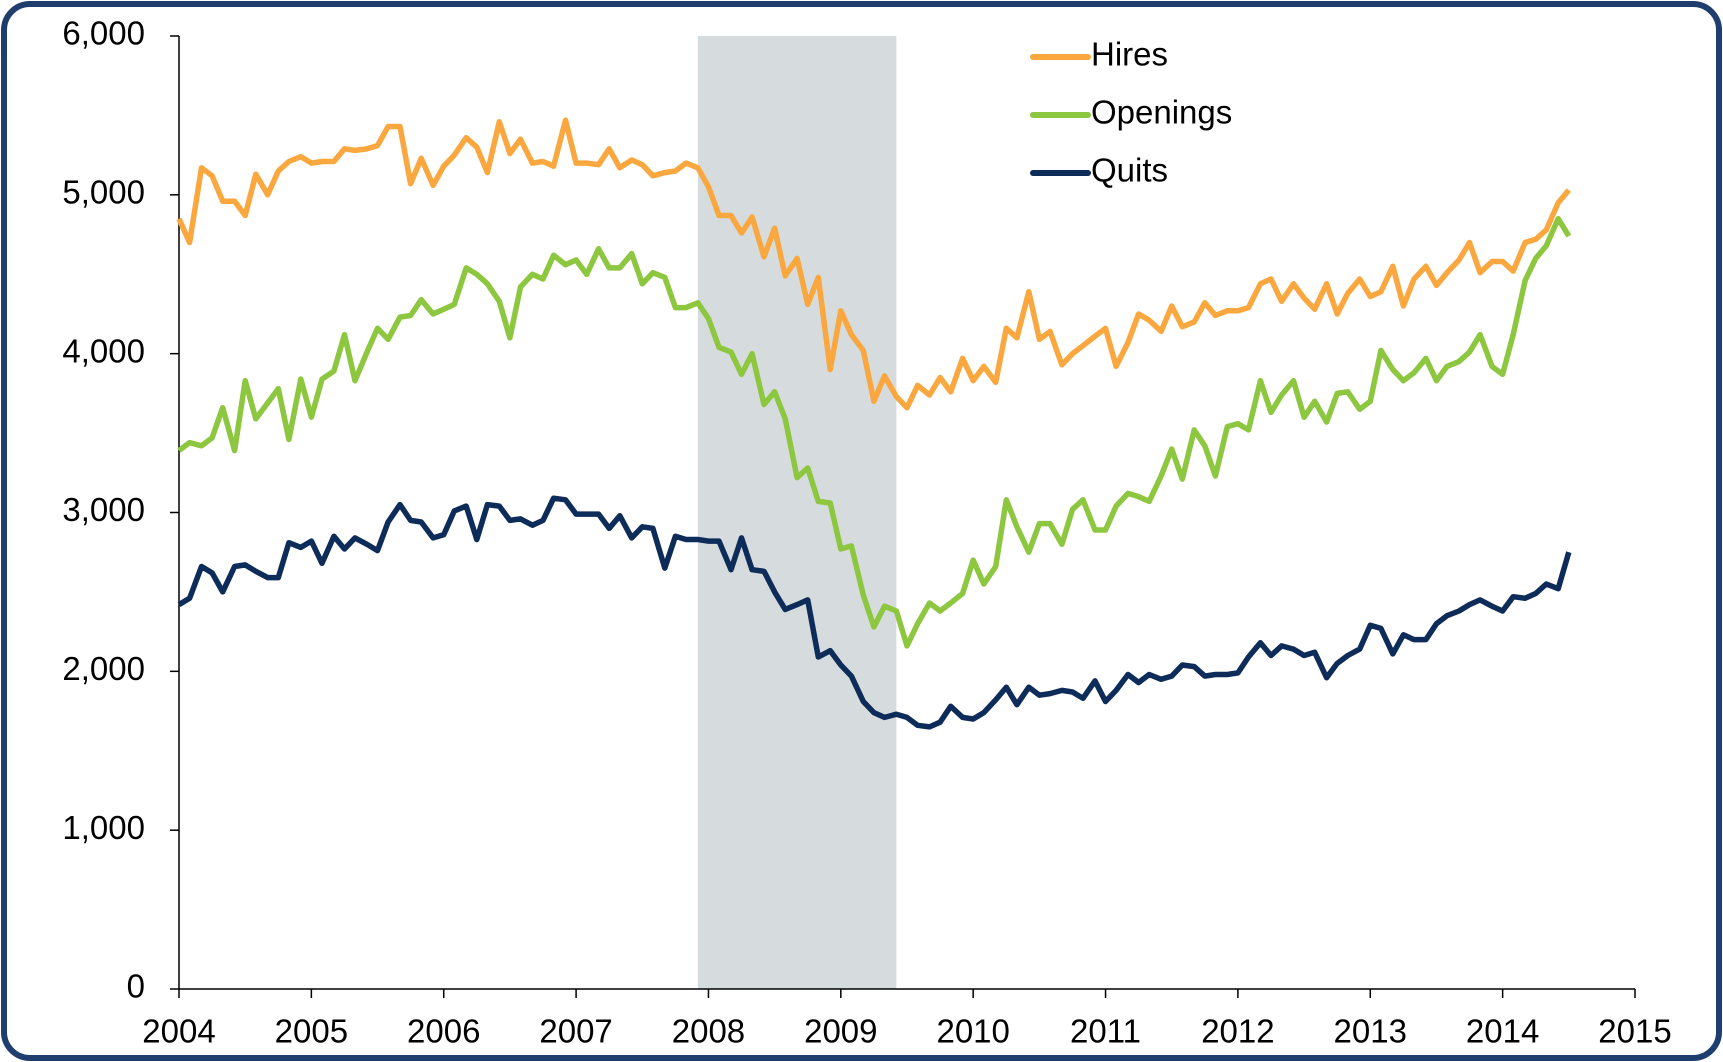 The image size is (1723, 1062). Describe the element at coordinates (1129, 54) in the screenshot. I see `legend-label: Hires` at that location.